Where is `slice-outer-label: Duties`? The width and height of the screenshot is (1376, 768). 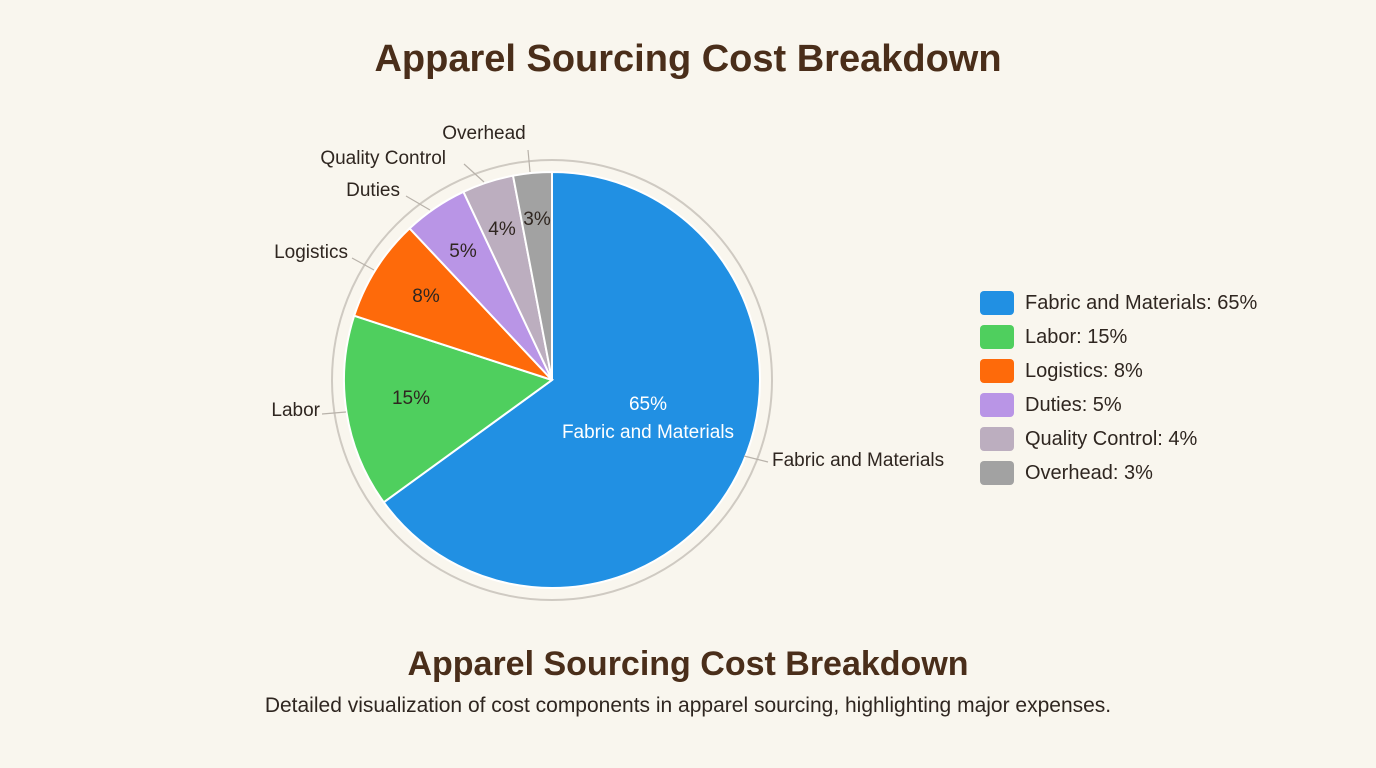 slice-outer-label: Duties is located at coordinates (373, 190).